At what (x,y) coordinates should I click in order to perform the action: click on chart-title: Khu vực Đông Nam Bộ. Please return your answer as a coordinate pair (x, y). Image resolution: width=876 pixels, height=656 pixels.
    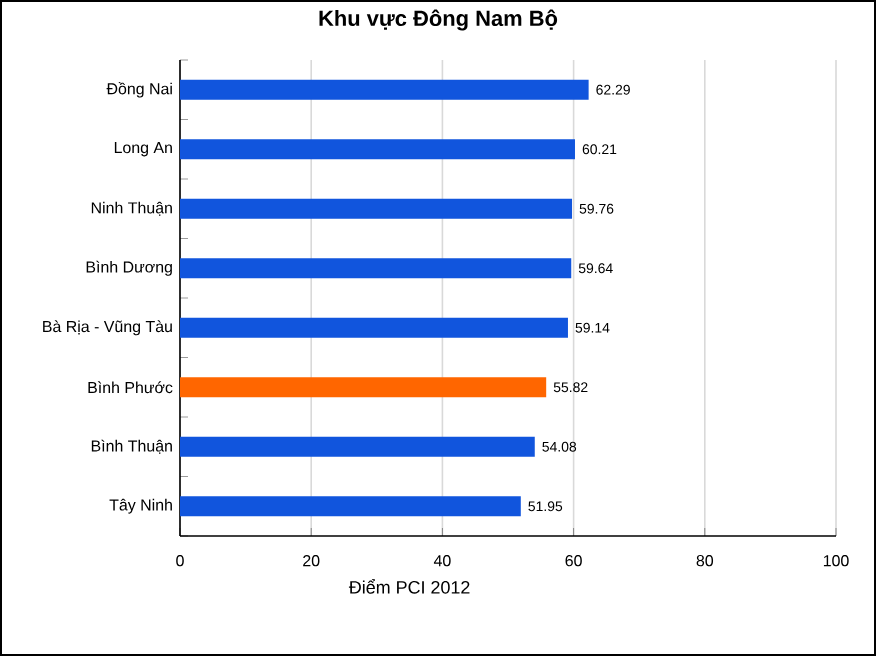
    Looking at the image, I should click on (438, 20).